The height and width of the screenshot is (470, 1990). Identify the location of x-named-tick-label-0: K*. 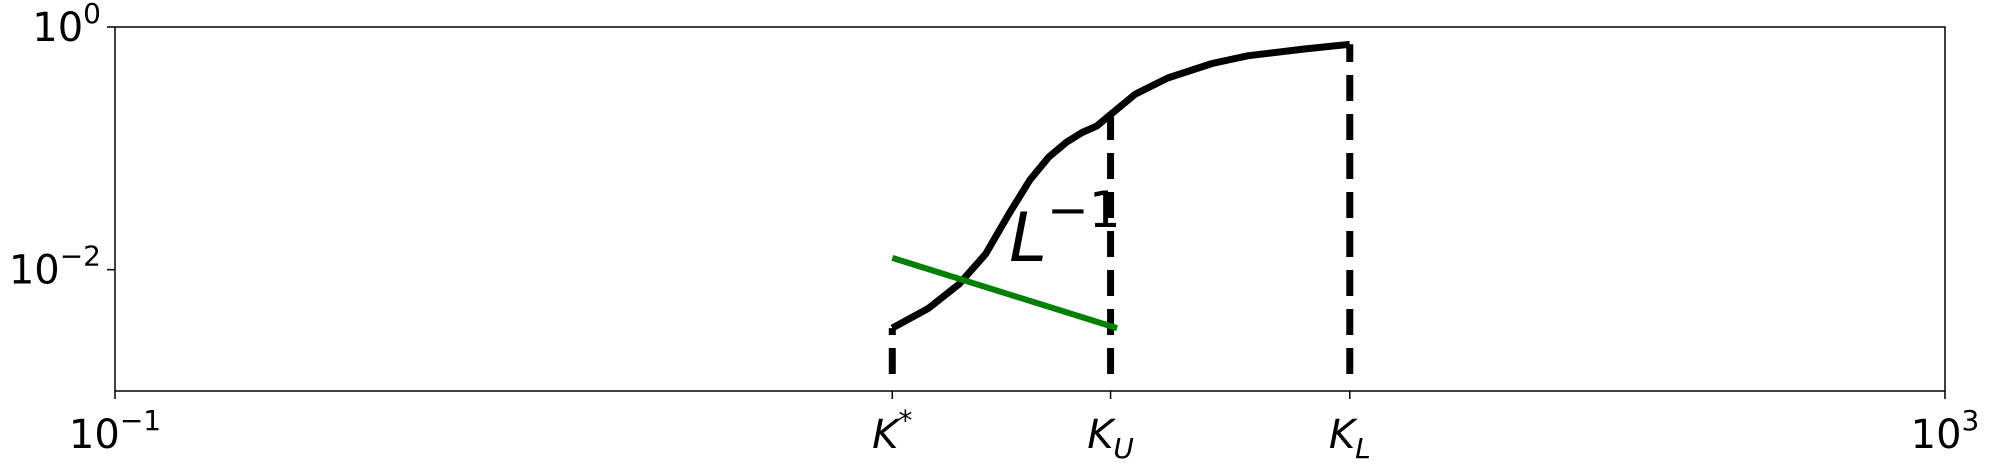
(892, 431).